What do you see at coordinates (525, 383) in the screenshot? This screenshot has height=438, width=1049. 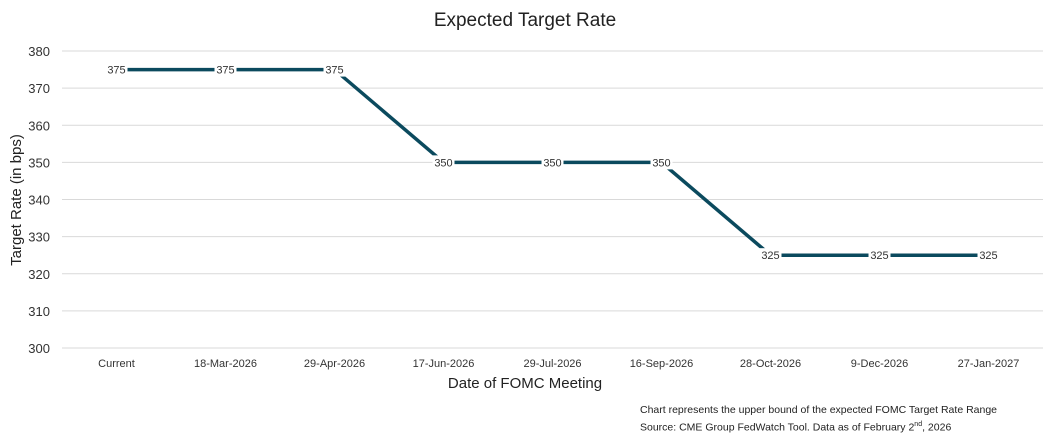 I see `x-axis-label: Date of FOMC Meeting` at bounding box center [525, 383].